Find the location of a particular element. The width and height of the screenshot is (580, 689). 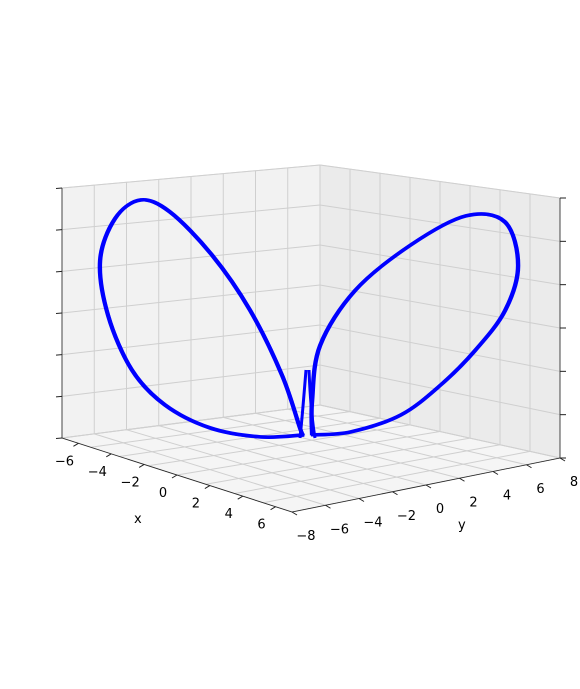

x-tick-label: 0 is located at coordinates (163, 493).